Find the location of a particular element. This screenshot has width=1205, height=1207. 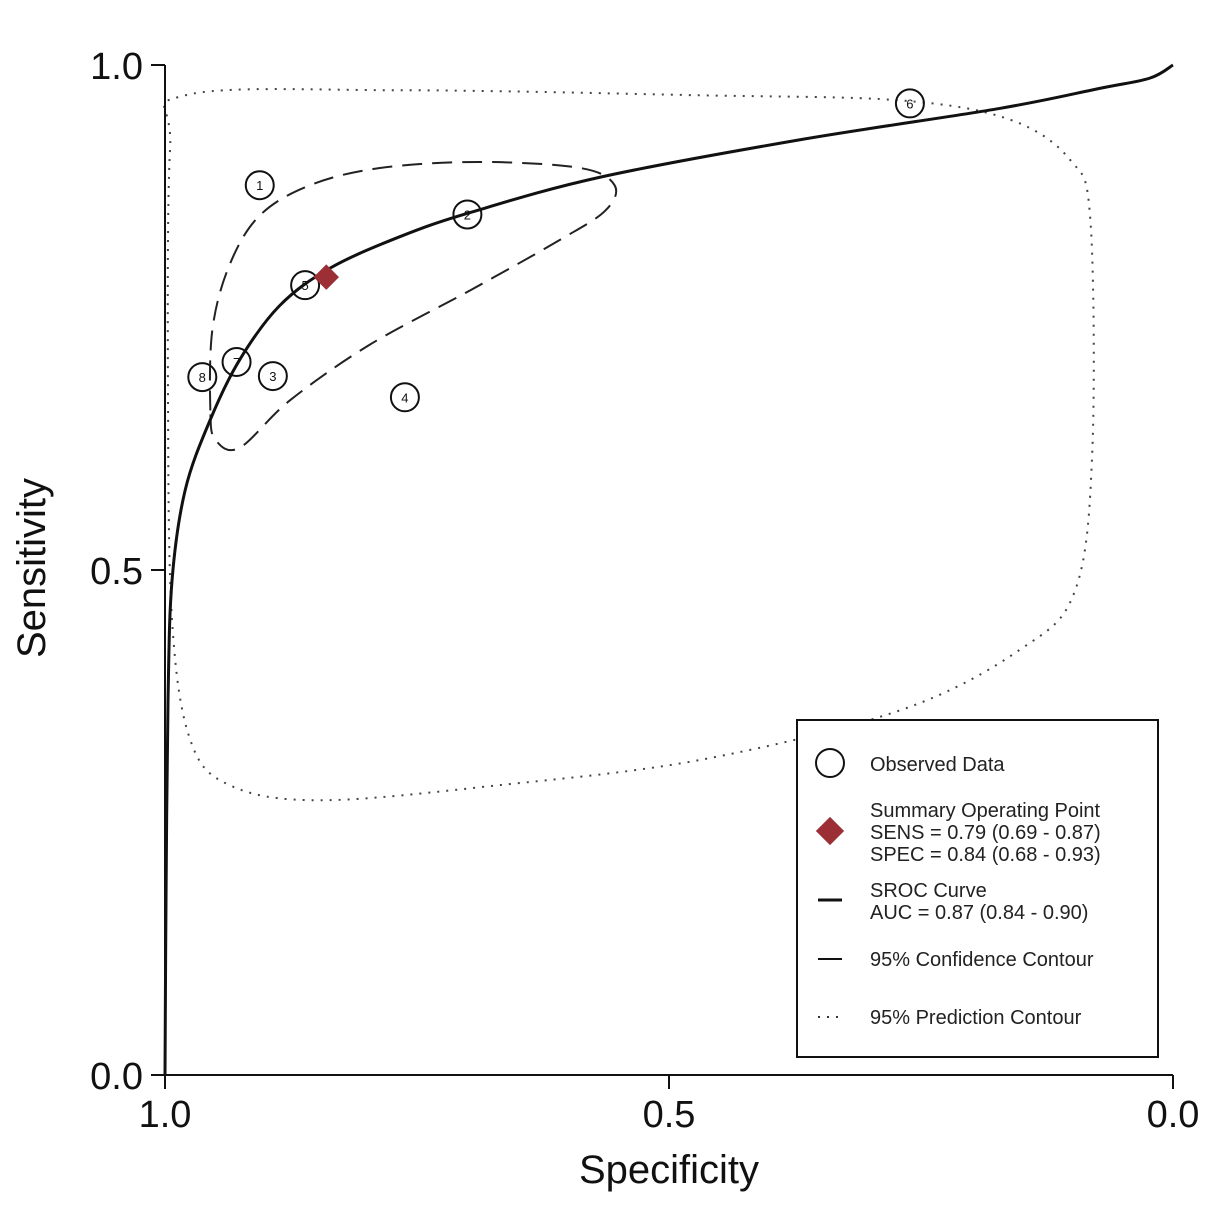

y-tick-label: 0.5 is located at coordinates (116, 572).